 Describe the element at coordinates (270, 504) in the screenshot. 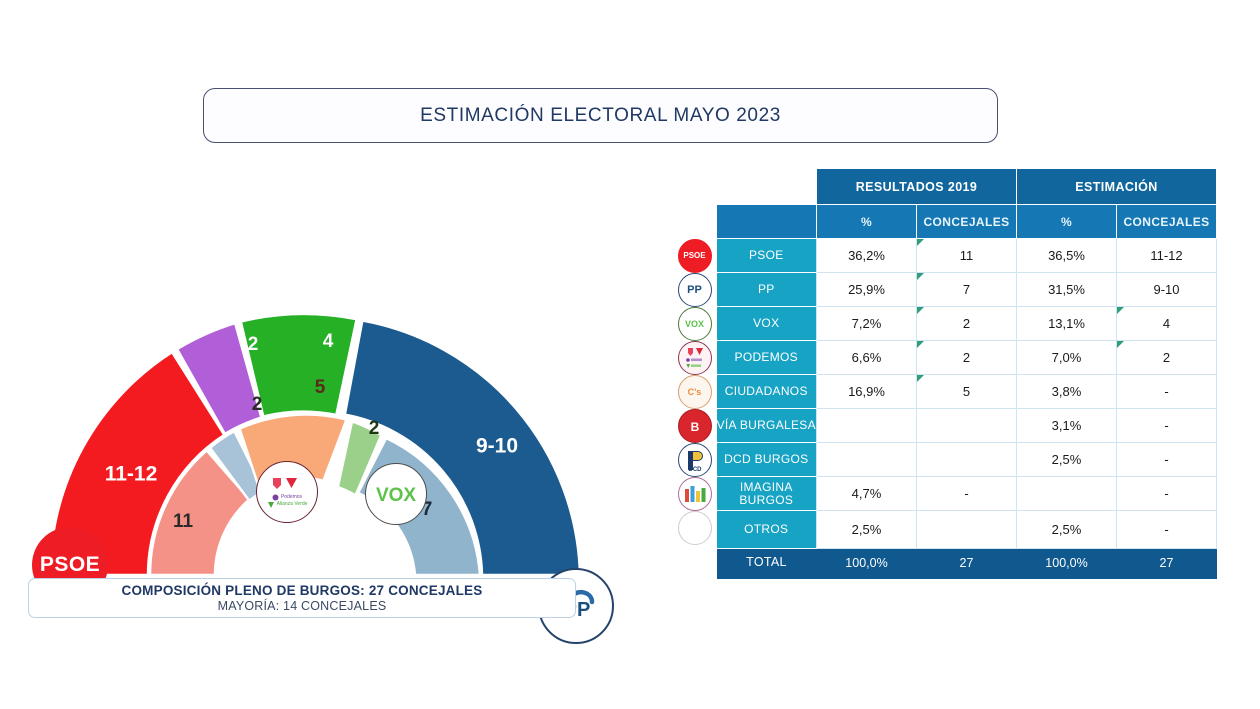

I see `alianza-verde-leaf-icon` at that location.